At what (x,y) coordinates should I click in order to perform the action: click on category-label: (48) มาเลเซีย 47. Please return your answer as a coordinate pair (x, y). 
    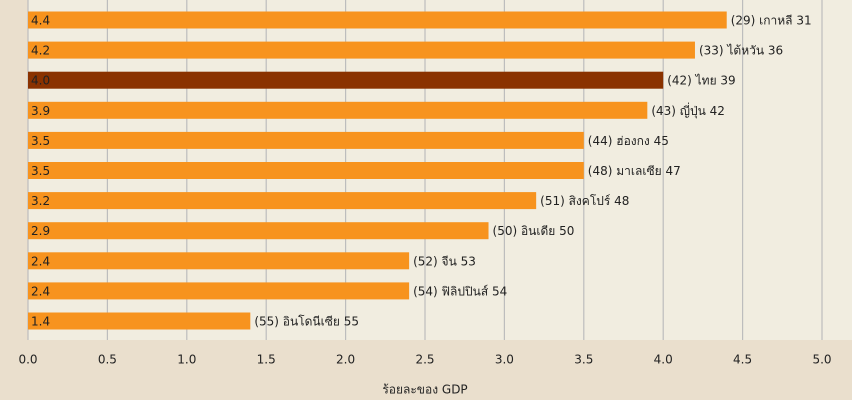
    Looking at the image, I should click on (634, 171).